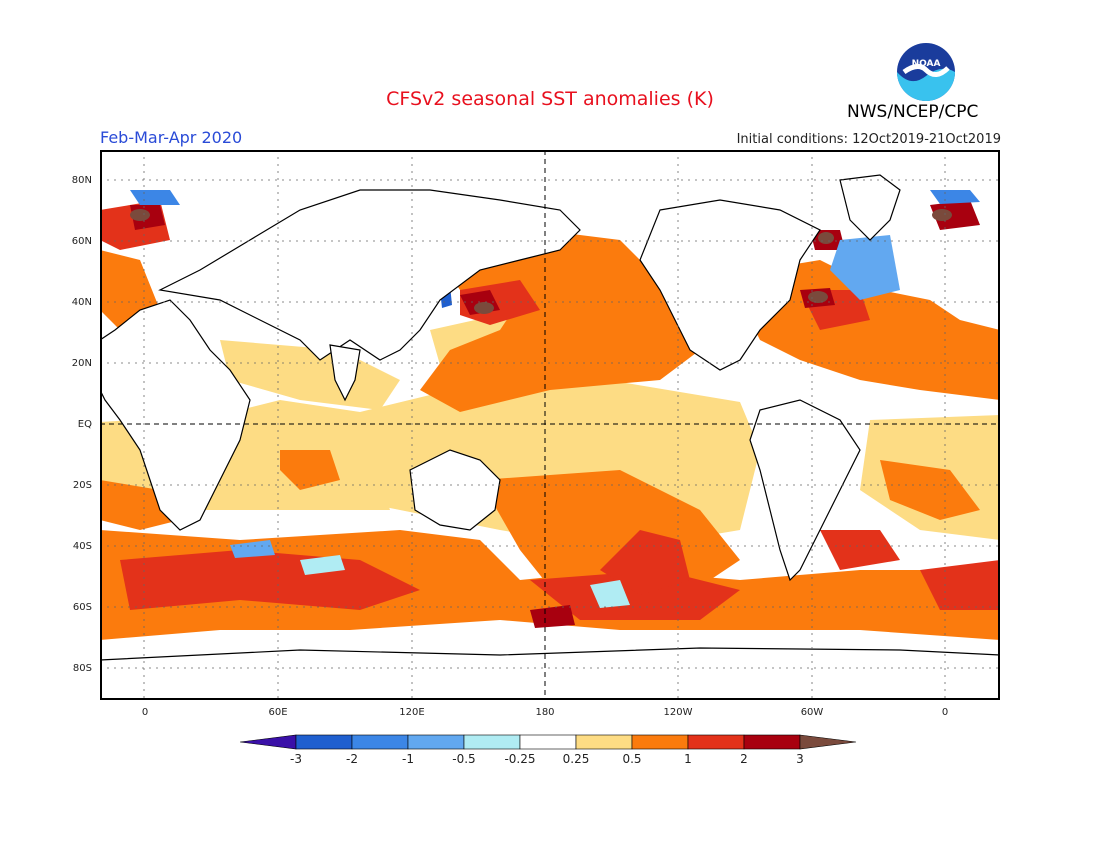 This screenshot has height=850, width=1100. Describe the element at coordinates (913, 112) in the screenshot. I see `agency-label: NWS/NCEP/CPC` at that location.